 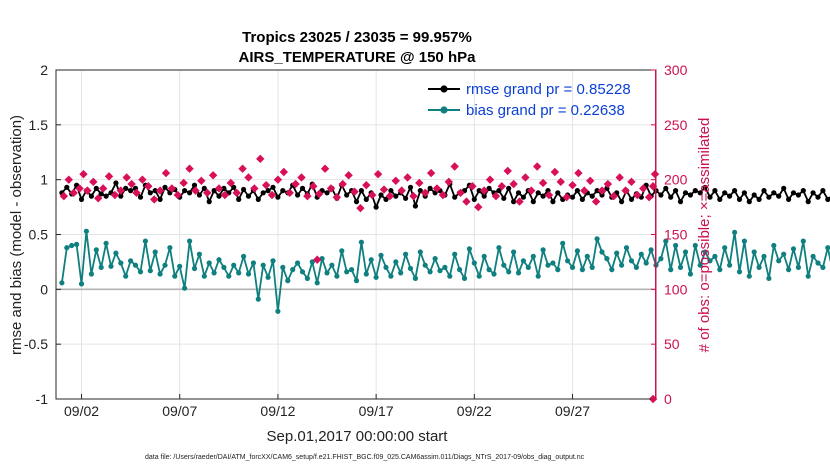 What do you see at coordinates (358, 57) in the screenshot?
I see `chart-subtitle: AIRS_TEMPERATURE @ 150 hPa` at bounding box center [358, 57].